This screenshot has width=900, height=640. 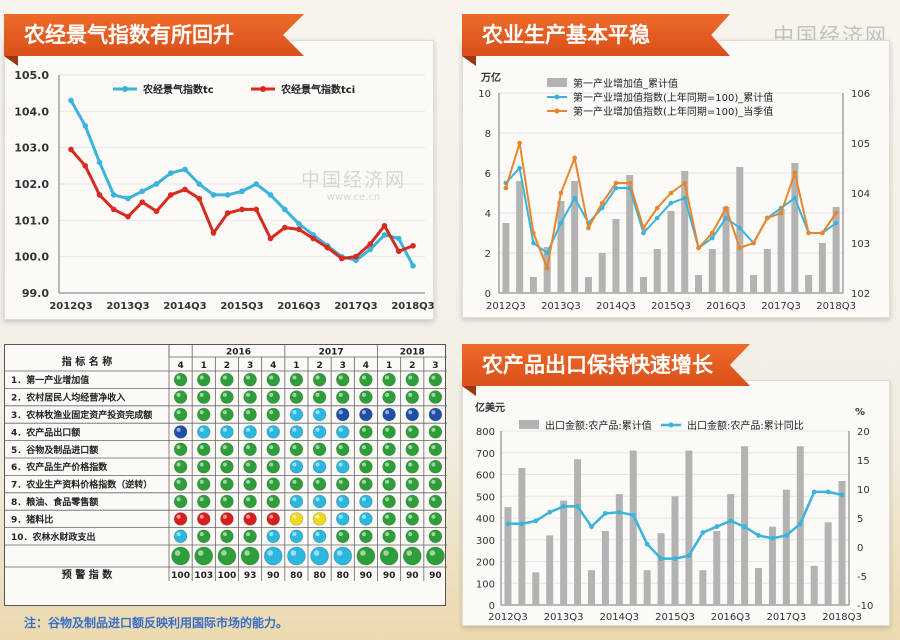 What do you see at coordinates (616, 306) in the screenshot?
I see `x-tick-label: 2014Q3` at bounding box center [616, 306].